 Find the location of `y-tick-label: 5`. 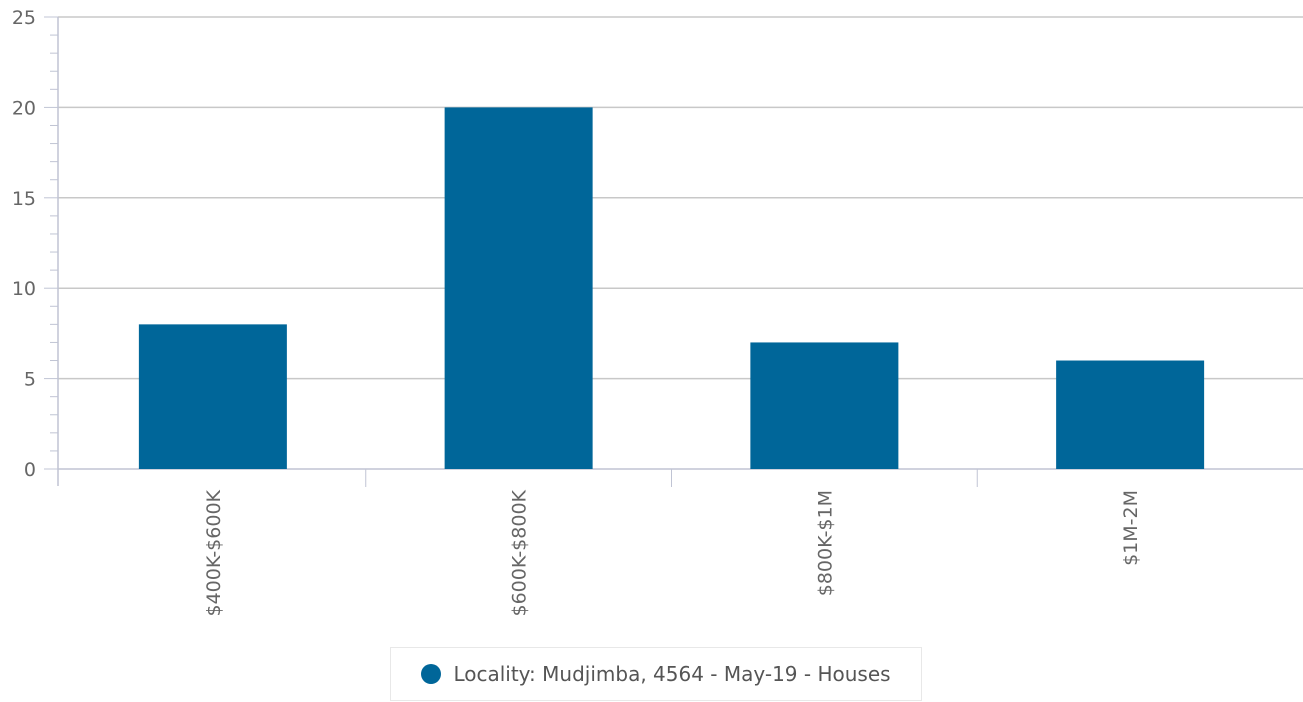

y-tick-label: 5 is located at coordinates (30, 380).